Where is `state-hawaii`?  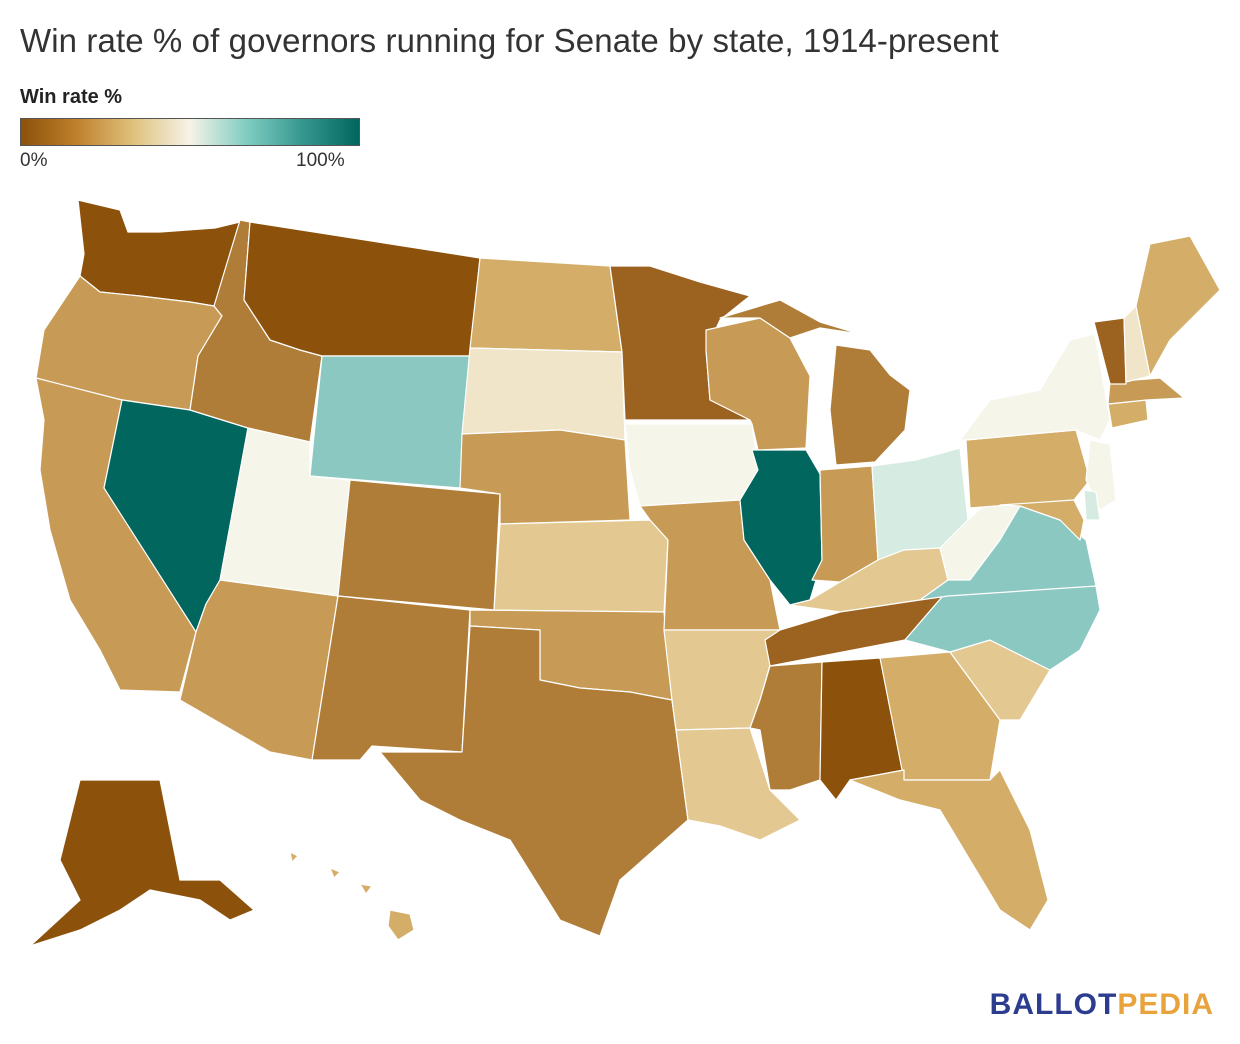 state-hawaii is located at coordinates (352, 896).